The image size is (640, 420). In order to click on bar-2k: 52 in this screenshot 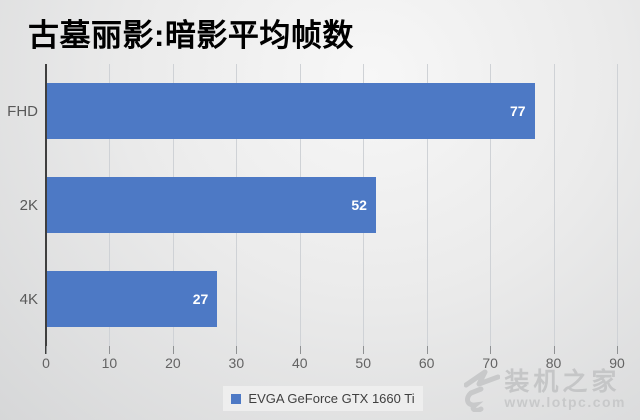, I will do `click(211, 205)`.